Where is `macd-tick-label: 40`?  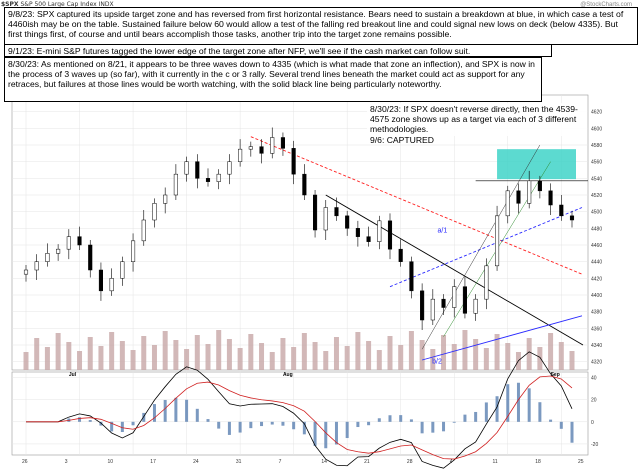
macd-tick-label: 40 is located at coordinates (594, 379).